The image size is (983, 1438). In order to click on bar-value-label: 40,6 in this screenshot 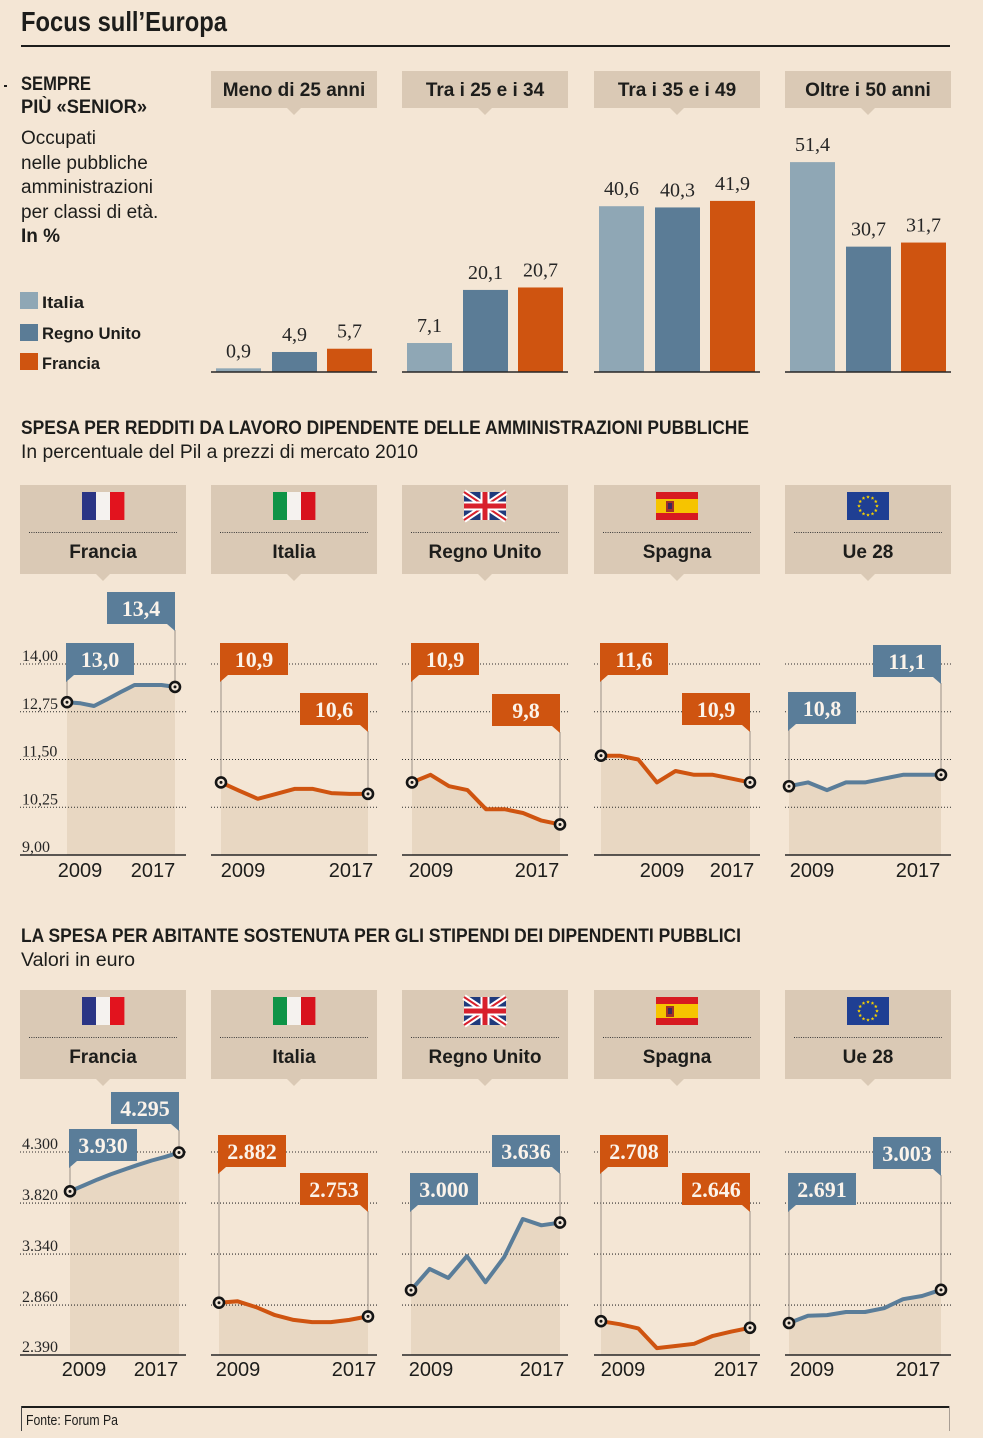, I will do `click(621, 189)`.